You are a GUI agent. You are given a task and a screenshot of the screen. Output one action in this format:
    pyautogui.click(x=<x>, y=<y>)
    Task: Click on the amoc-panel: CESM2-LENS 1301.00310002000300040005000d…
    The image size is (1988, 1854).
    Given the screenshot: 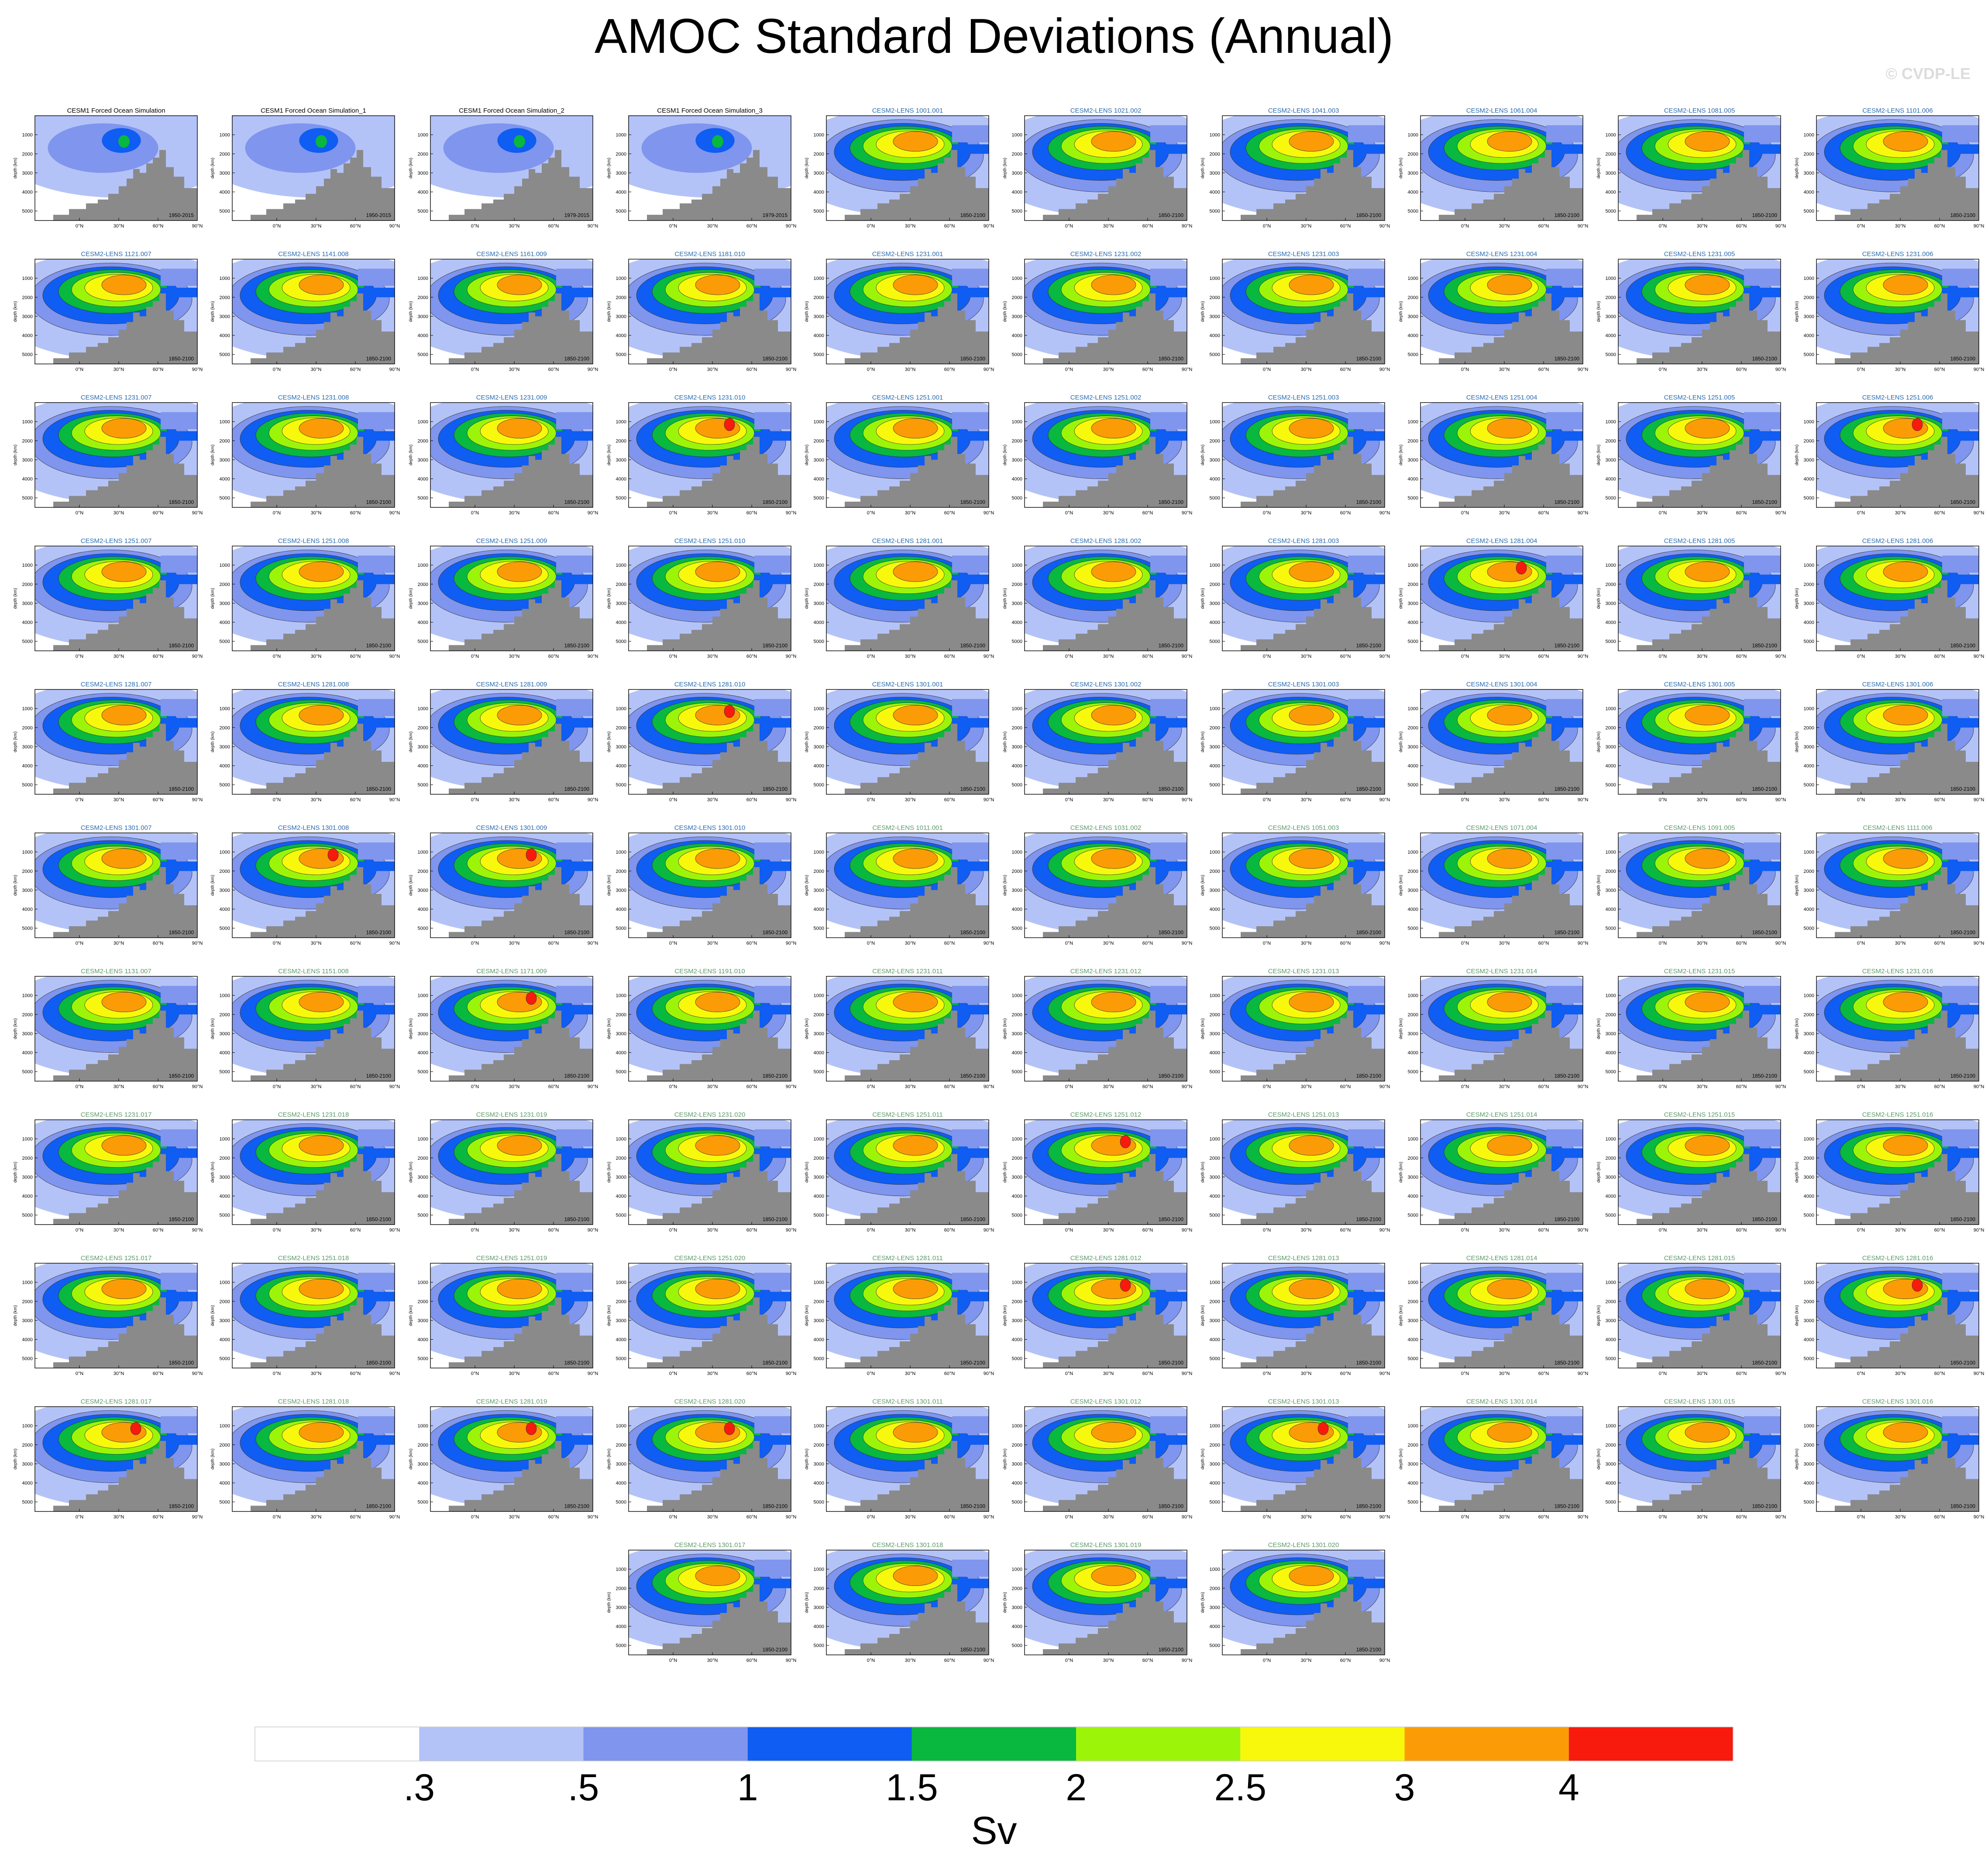 What is the action you would take?
    pyautogui.click(x=1295, y=742)
    